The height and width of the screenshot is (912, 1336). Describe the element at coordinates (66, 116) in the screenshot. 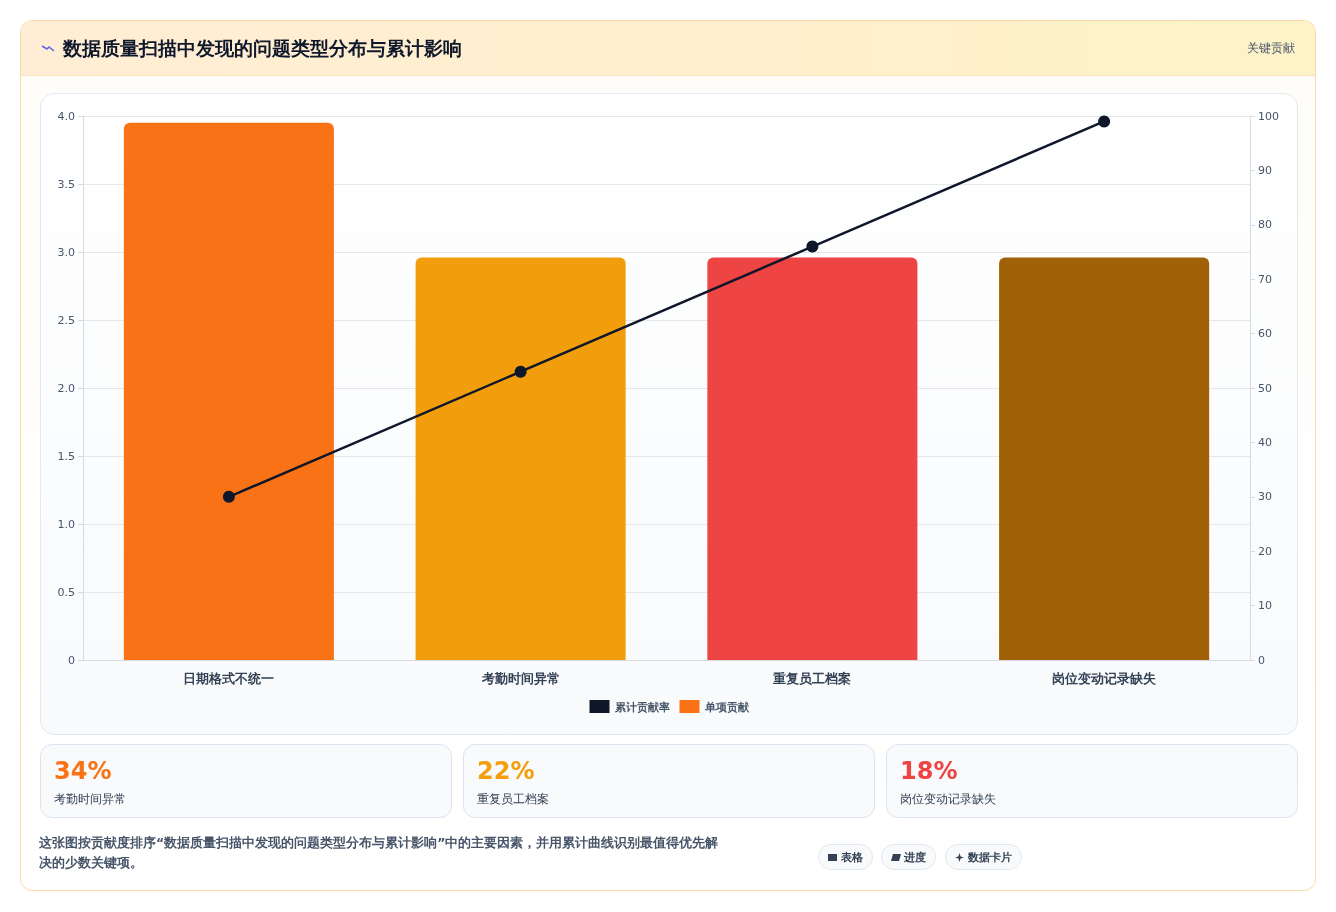

I see `y-tick-label: 4.0` at that location.